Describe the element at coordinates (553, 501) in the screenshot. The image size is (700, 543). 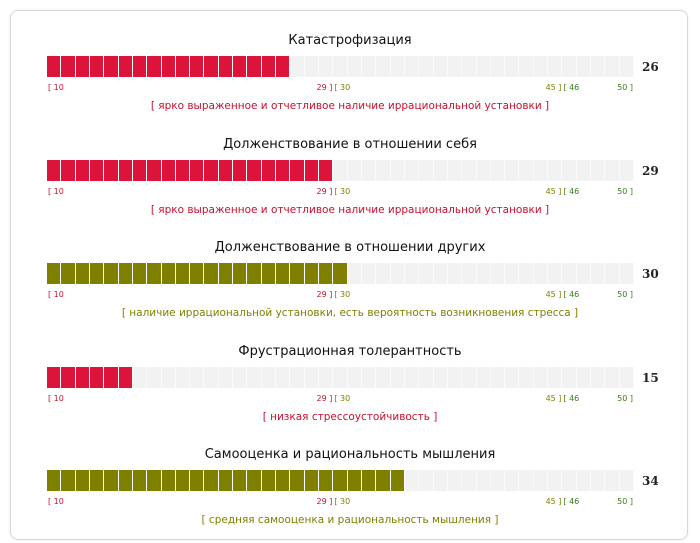
I see `scale-tick-label: 45 ]` at that location.